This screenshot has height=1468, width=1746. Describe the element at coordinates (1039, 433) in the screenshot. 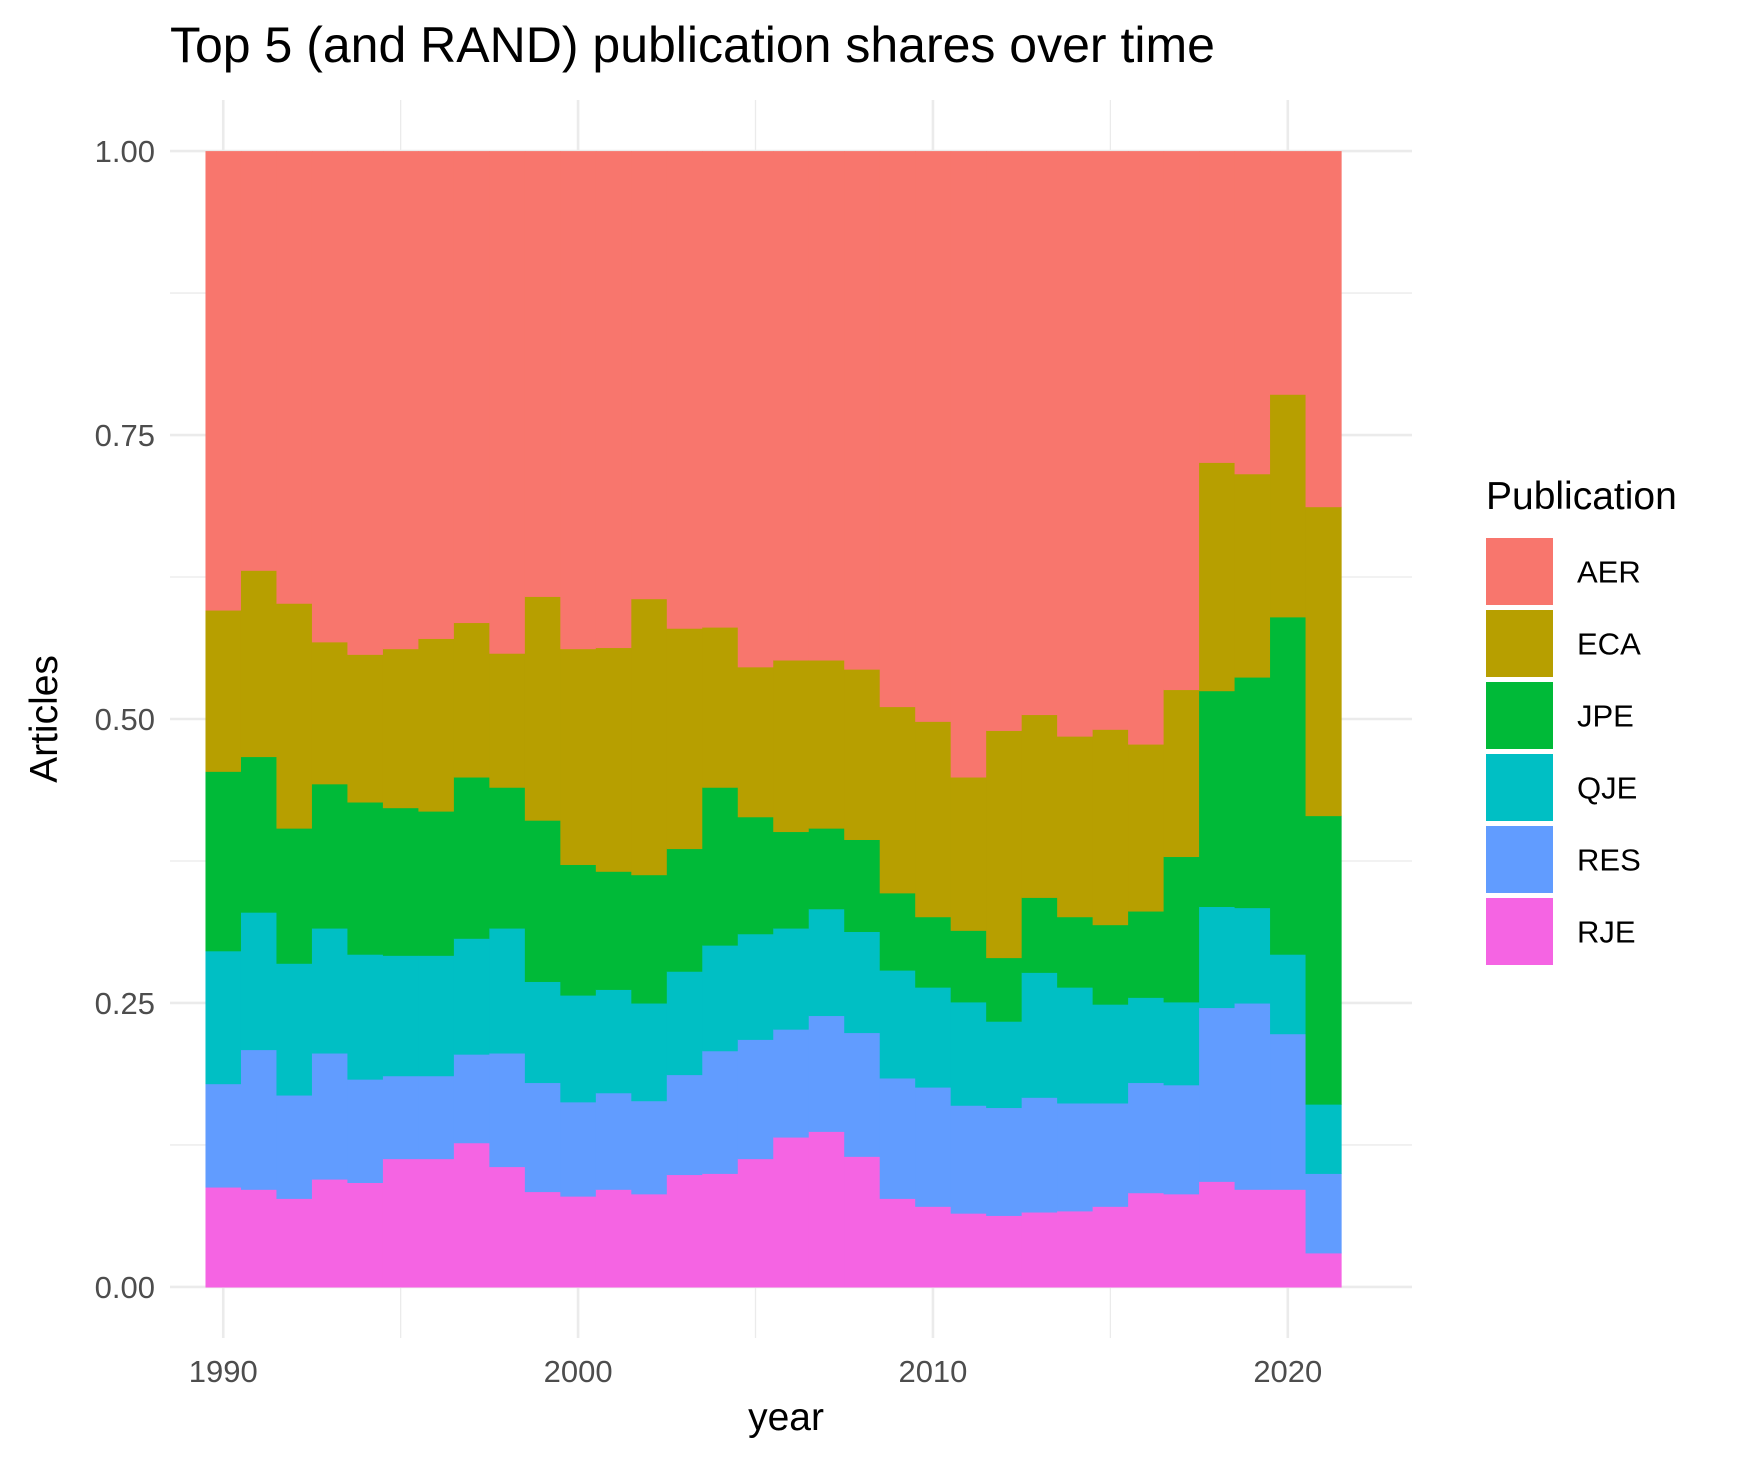

I see `bar-aer-2013` at that location.